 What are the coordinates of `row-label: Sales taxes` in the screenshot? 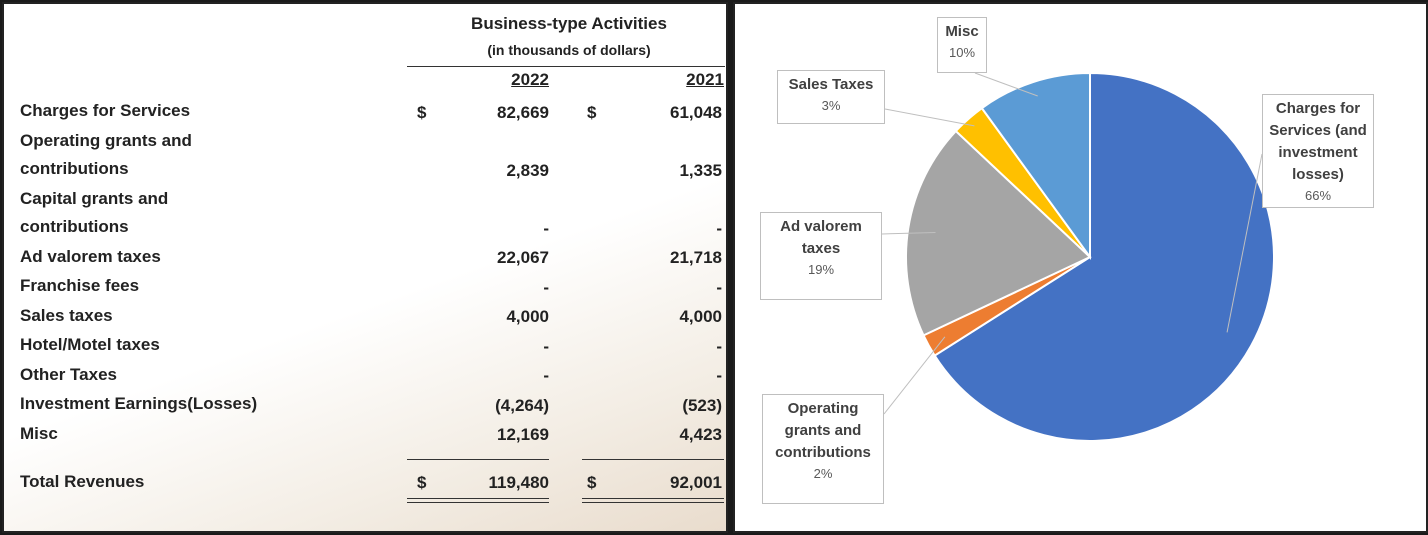 It's located at (66, 315).